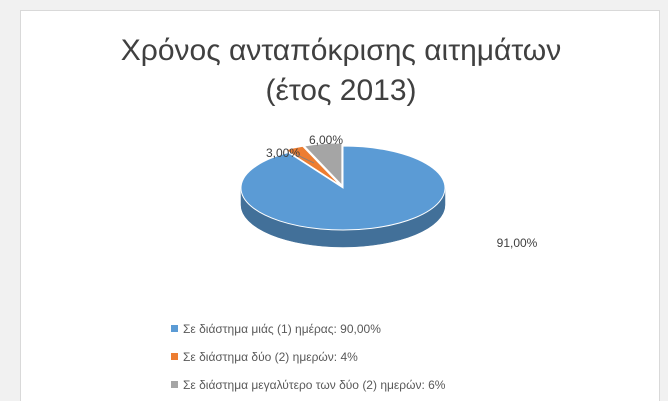 The height and width of the screenshot is (401, 668). I want to click on legend-label-two-days: Σε διάστημα δύο (2) ημερών: 4%, so click(270, 357).